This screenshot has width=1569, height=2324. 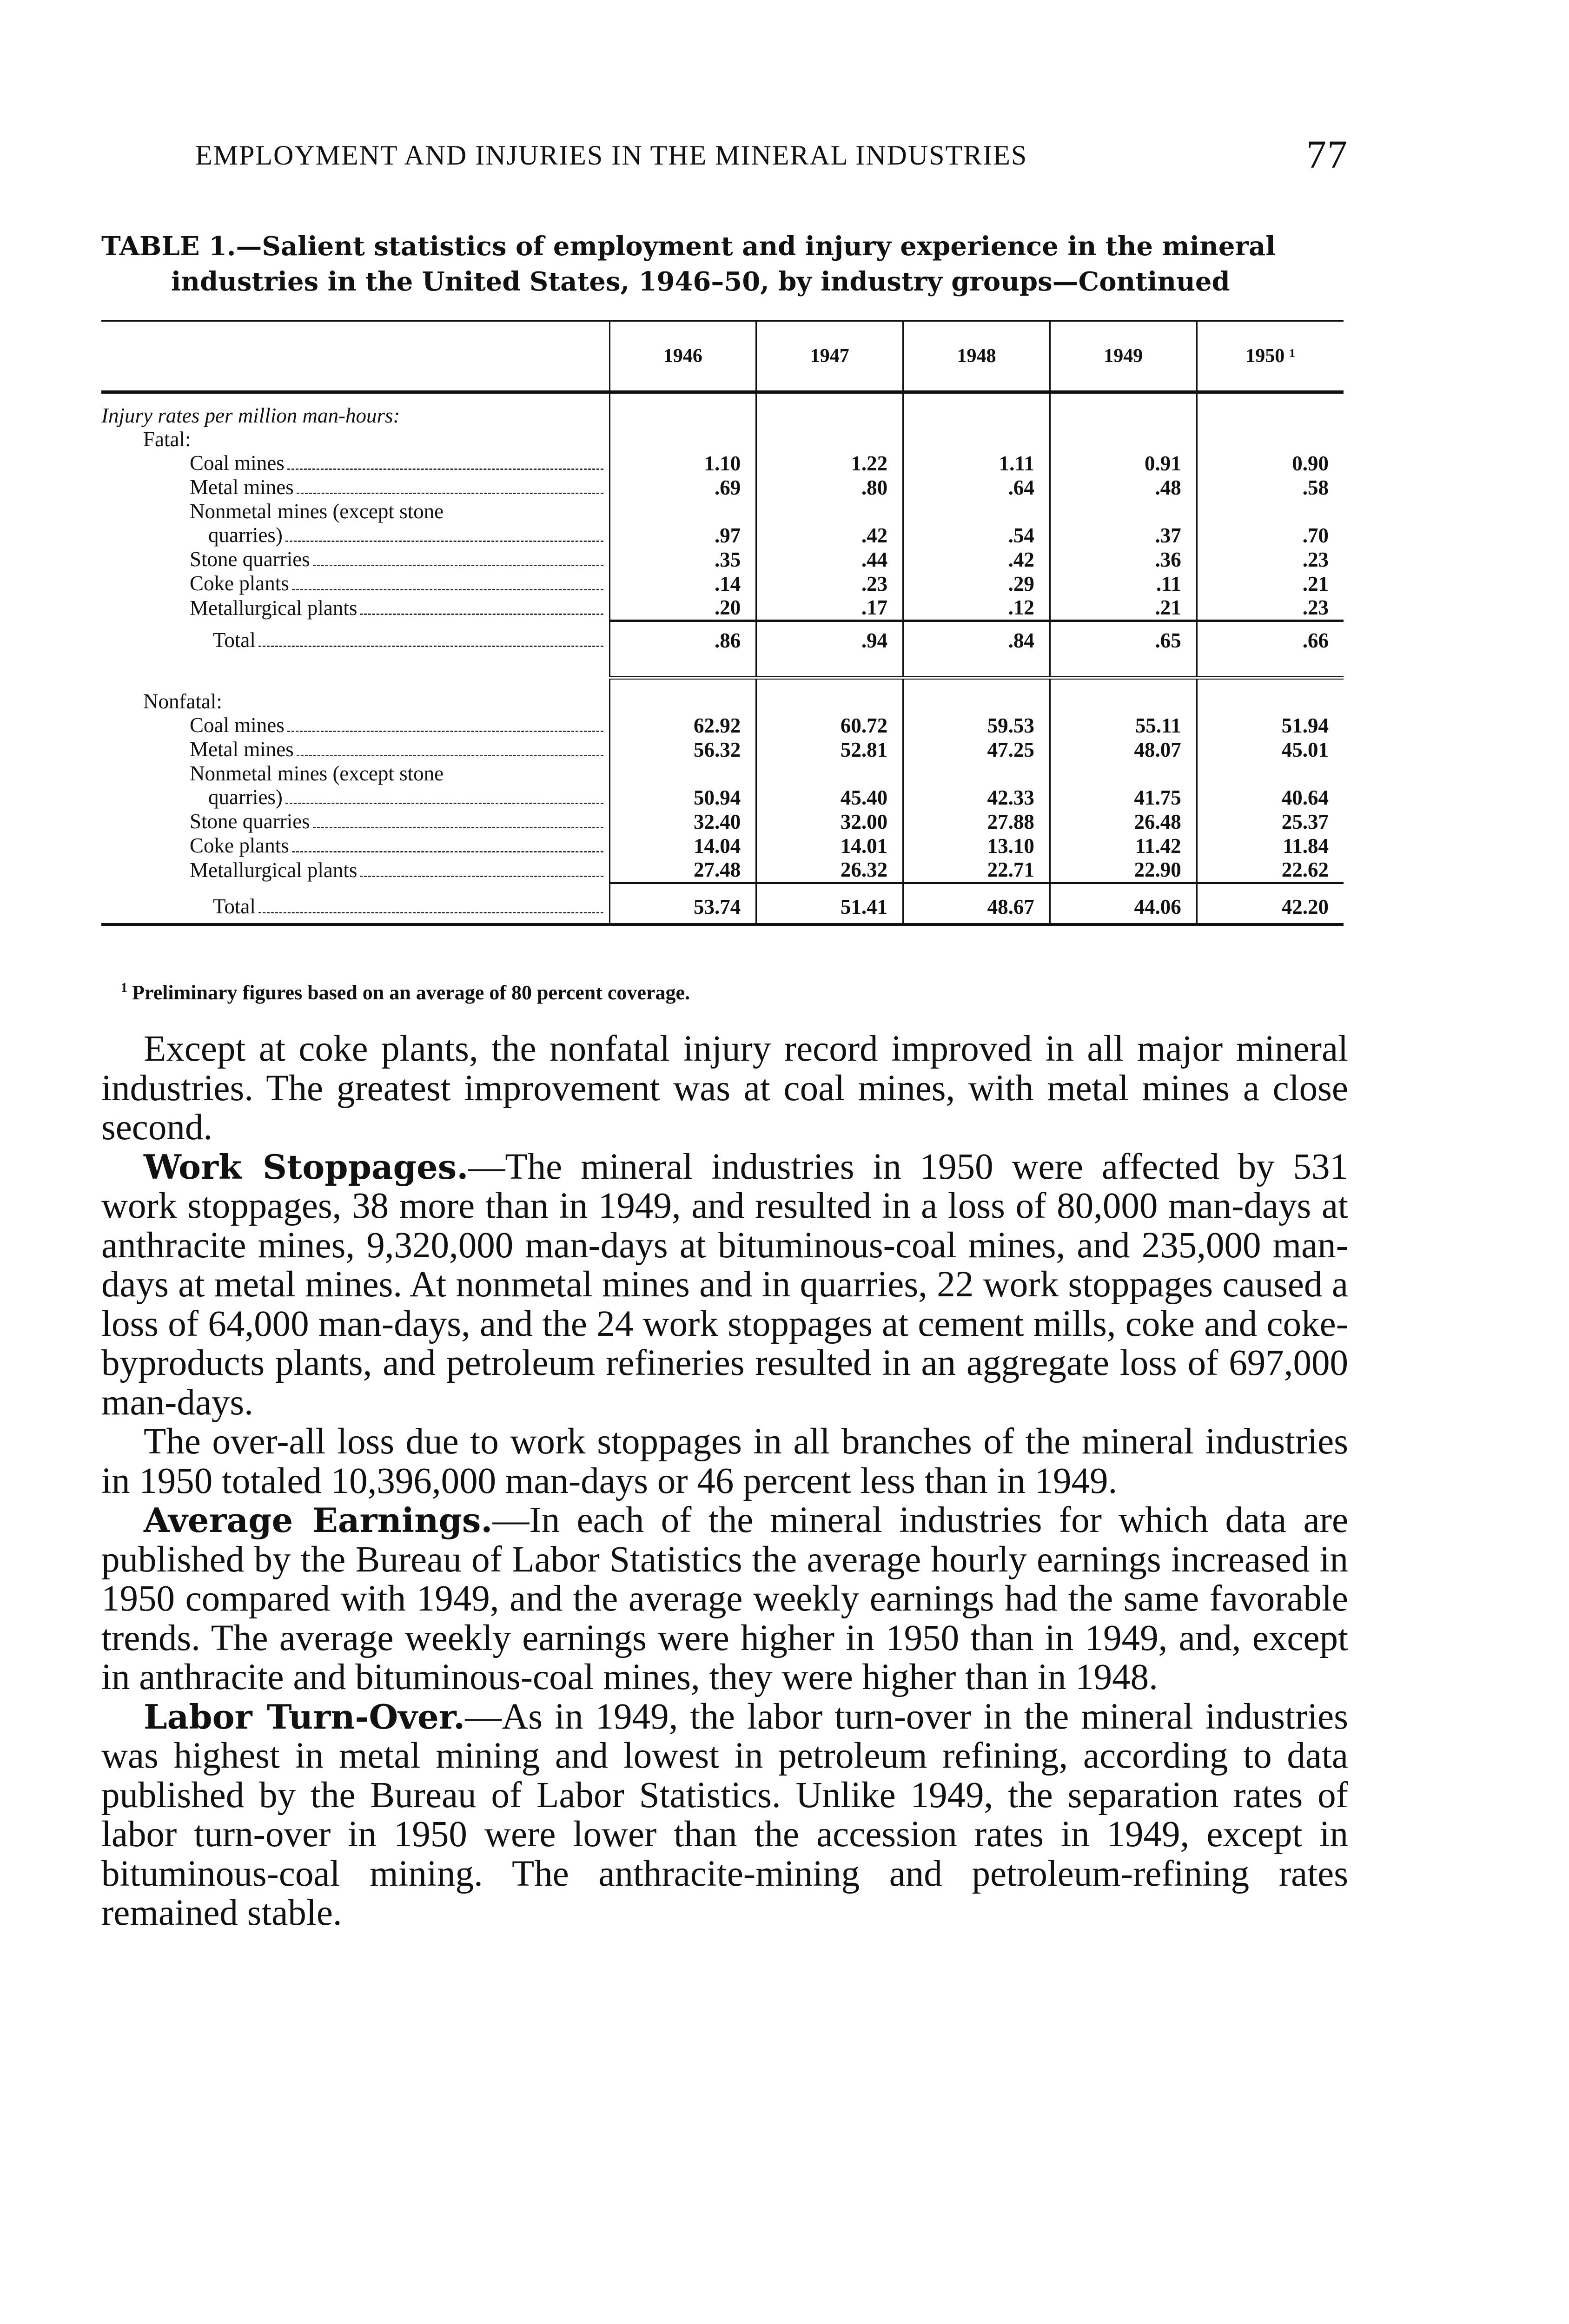 I want to click on row-label: Injury rates per million man-hours:, so click(x=355, y=416).